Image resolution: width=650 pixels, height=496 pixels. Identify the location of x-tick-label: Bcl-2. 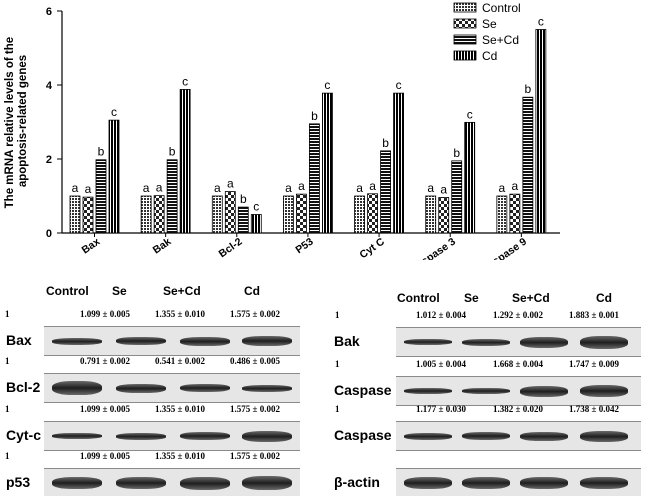
(231, 248).